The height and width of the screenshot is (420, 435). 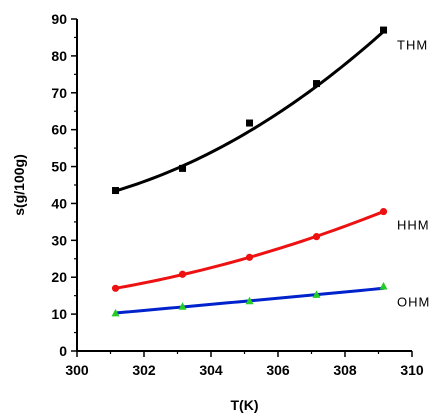 I want to click on y-tick-label-0: 0, so click(x=63, y=351).